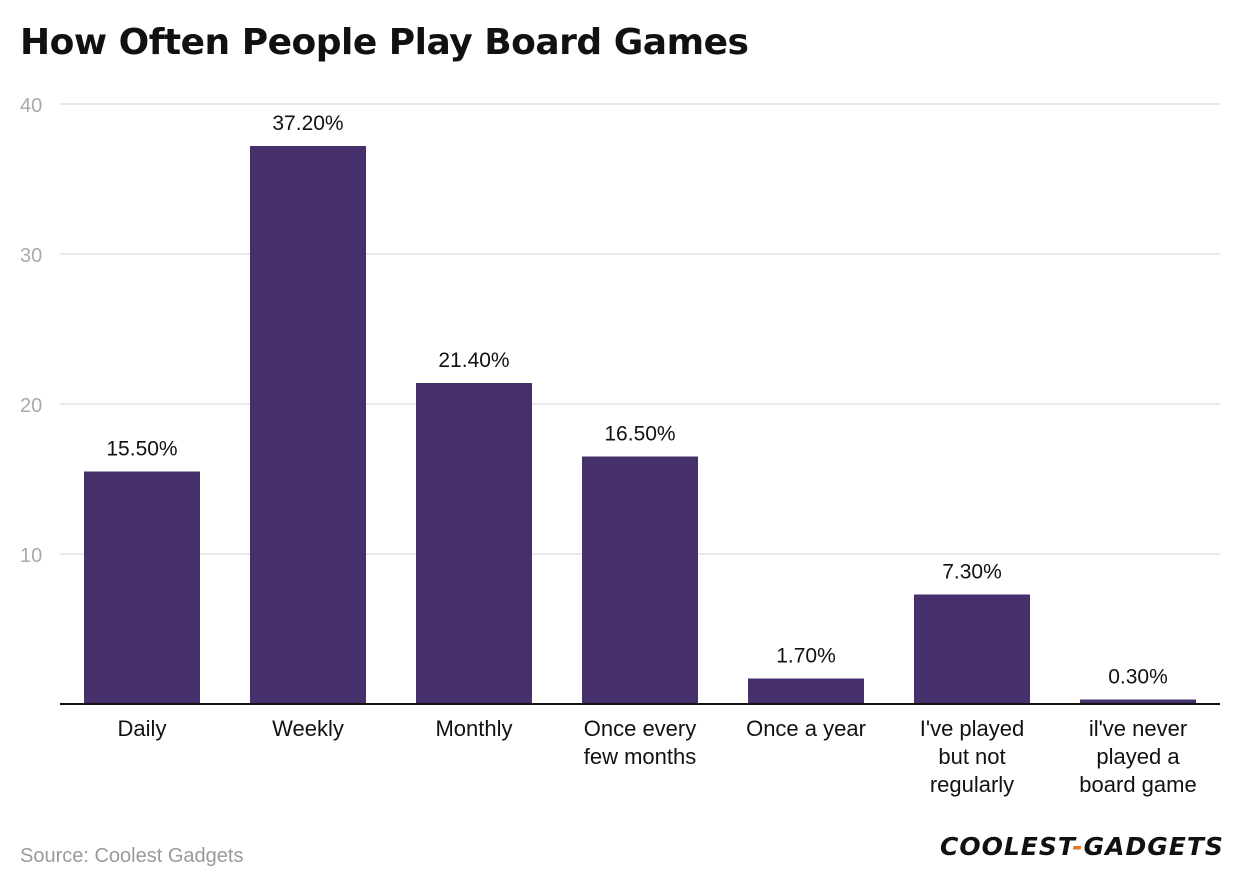  What do you see at coordinates (640, 756) in the screenshot?
I see `x-tick-label-line: few months` at bounding box center [640, 756].